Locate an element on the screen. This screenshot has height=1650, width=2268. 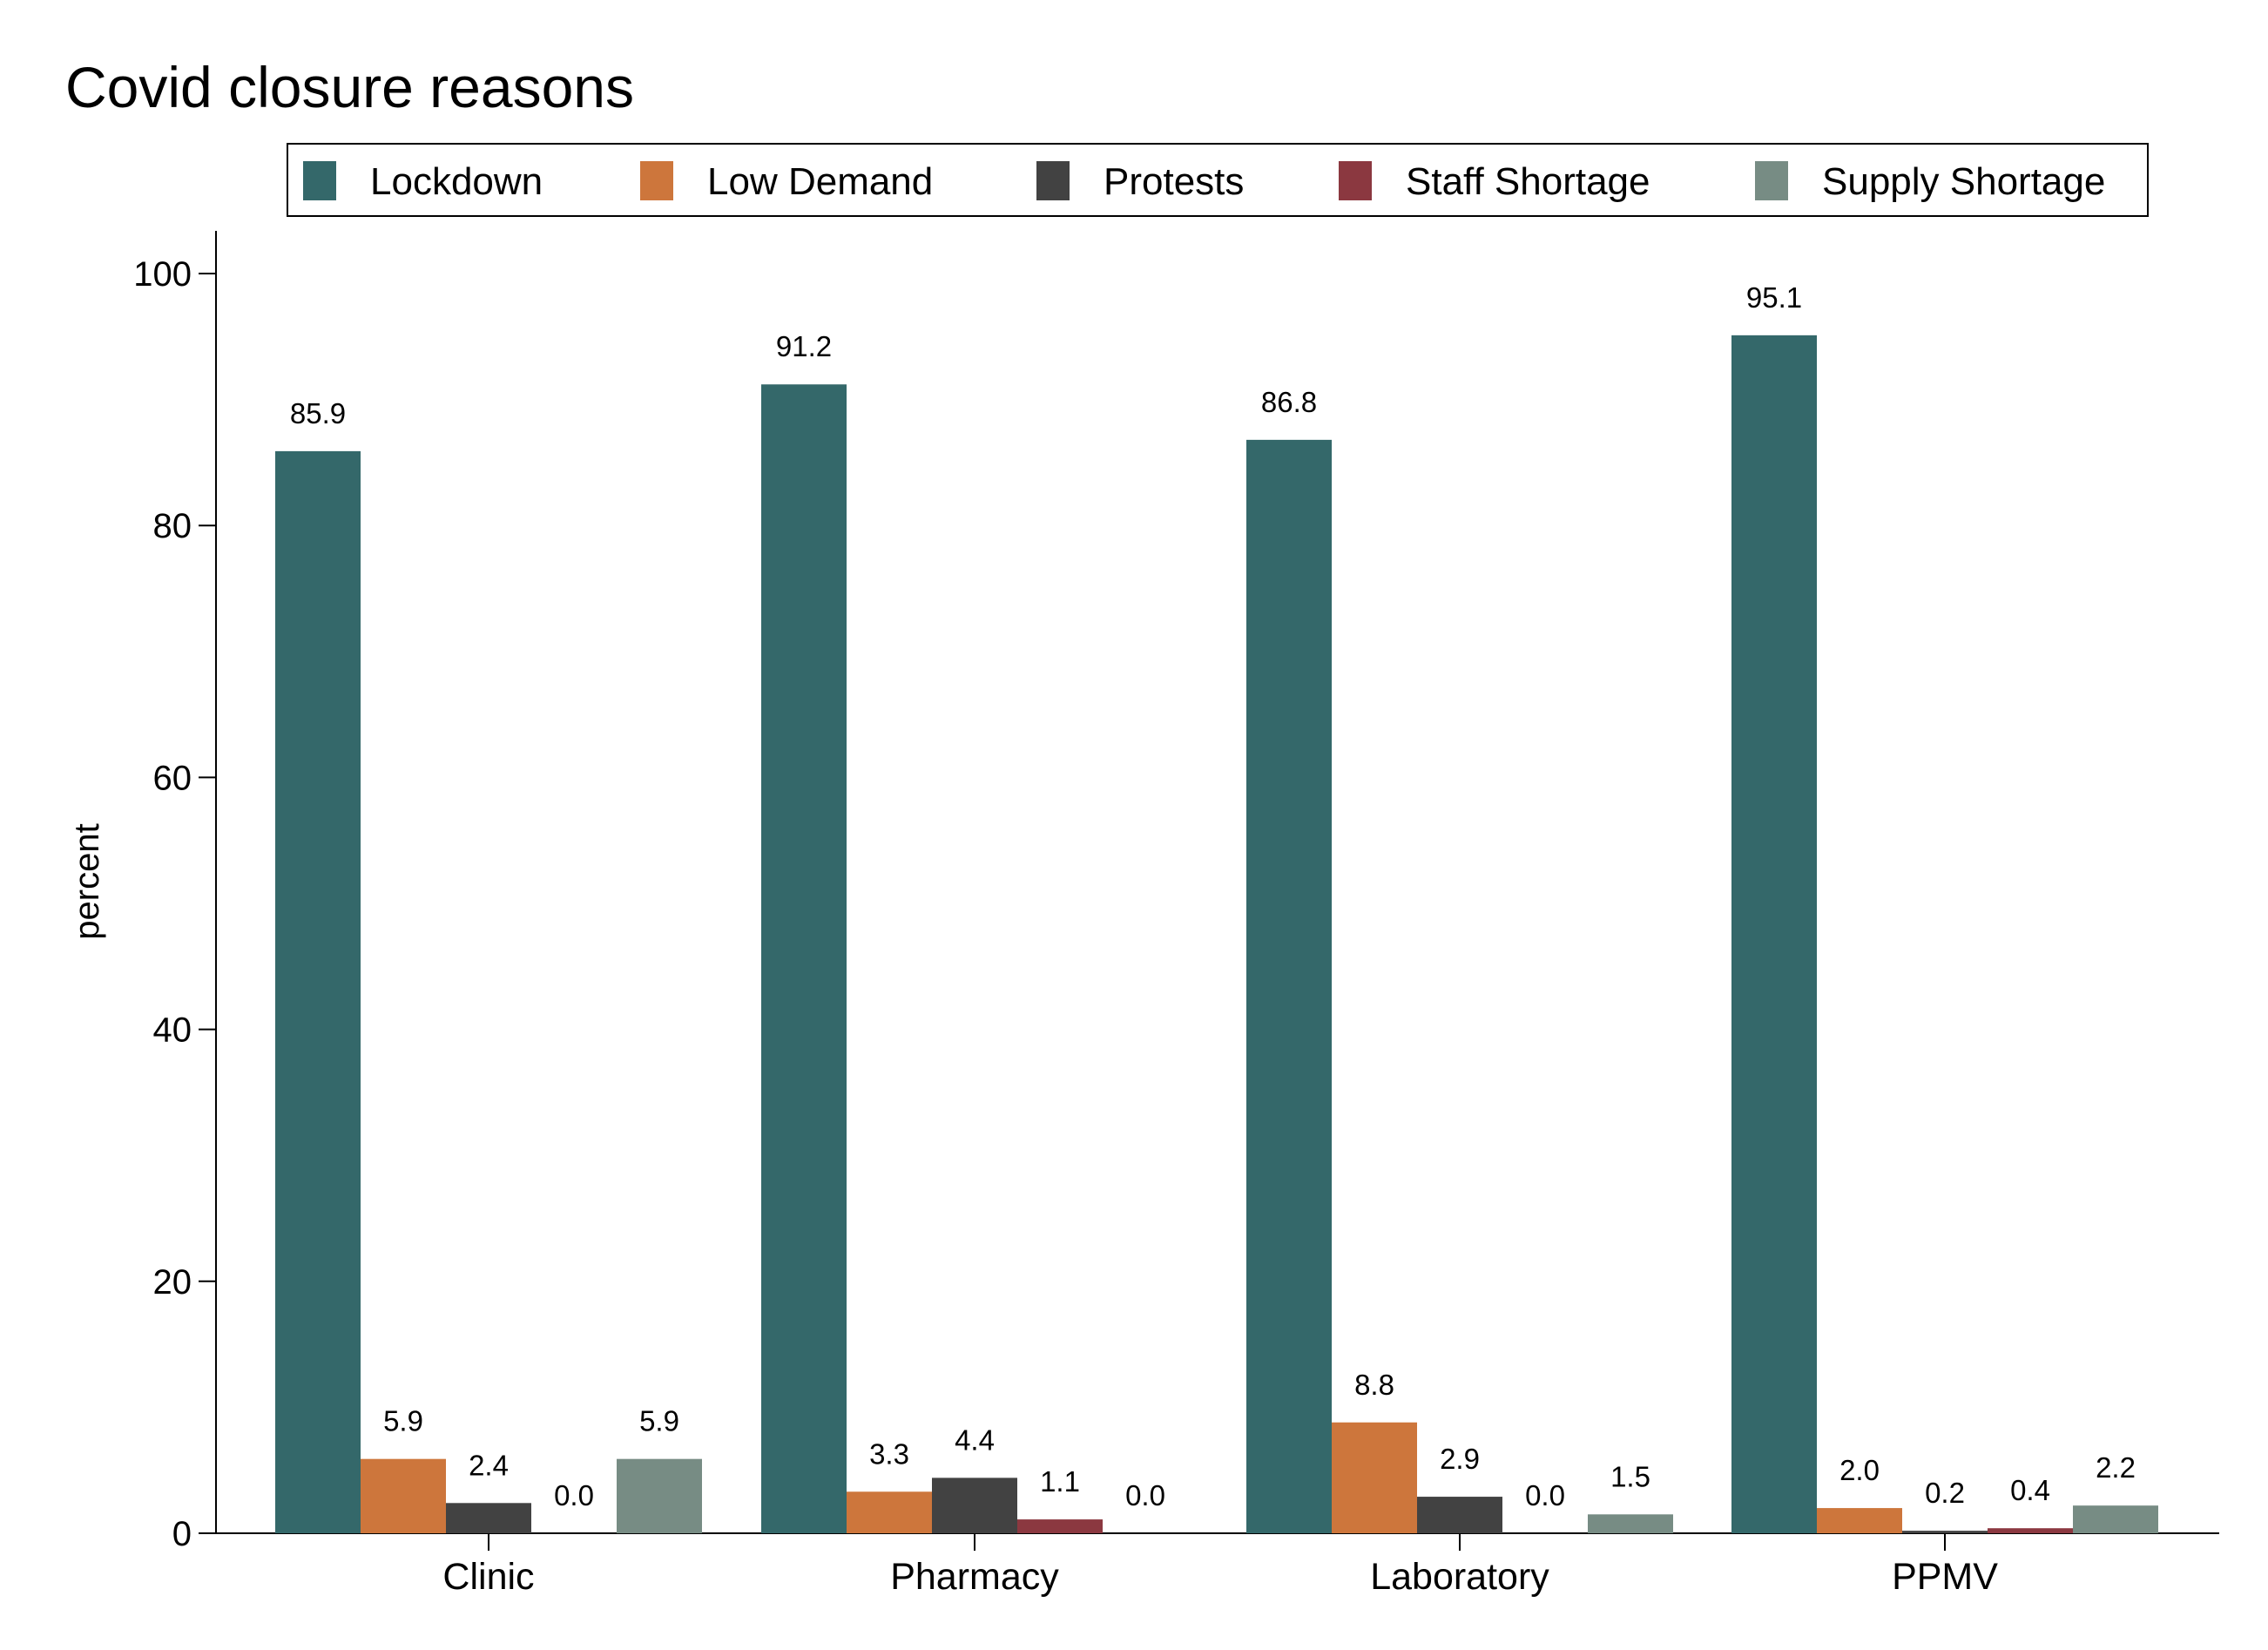
bar-value-label: 86.8 is located at coordinates (1289, 402).